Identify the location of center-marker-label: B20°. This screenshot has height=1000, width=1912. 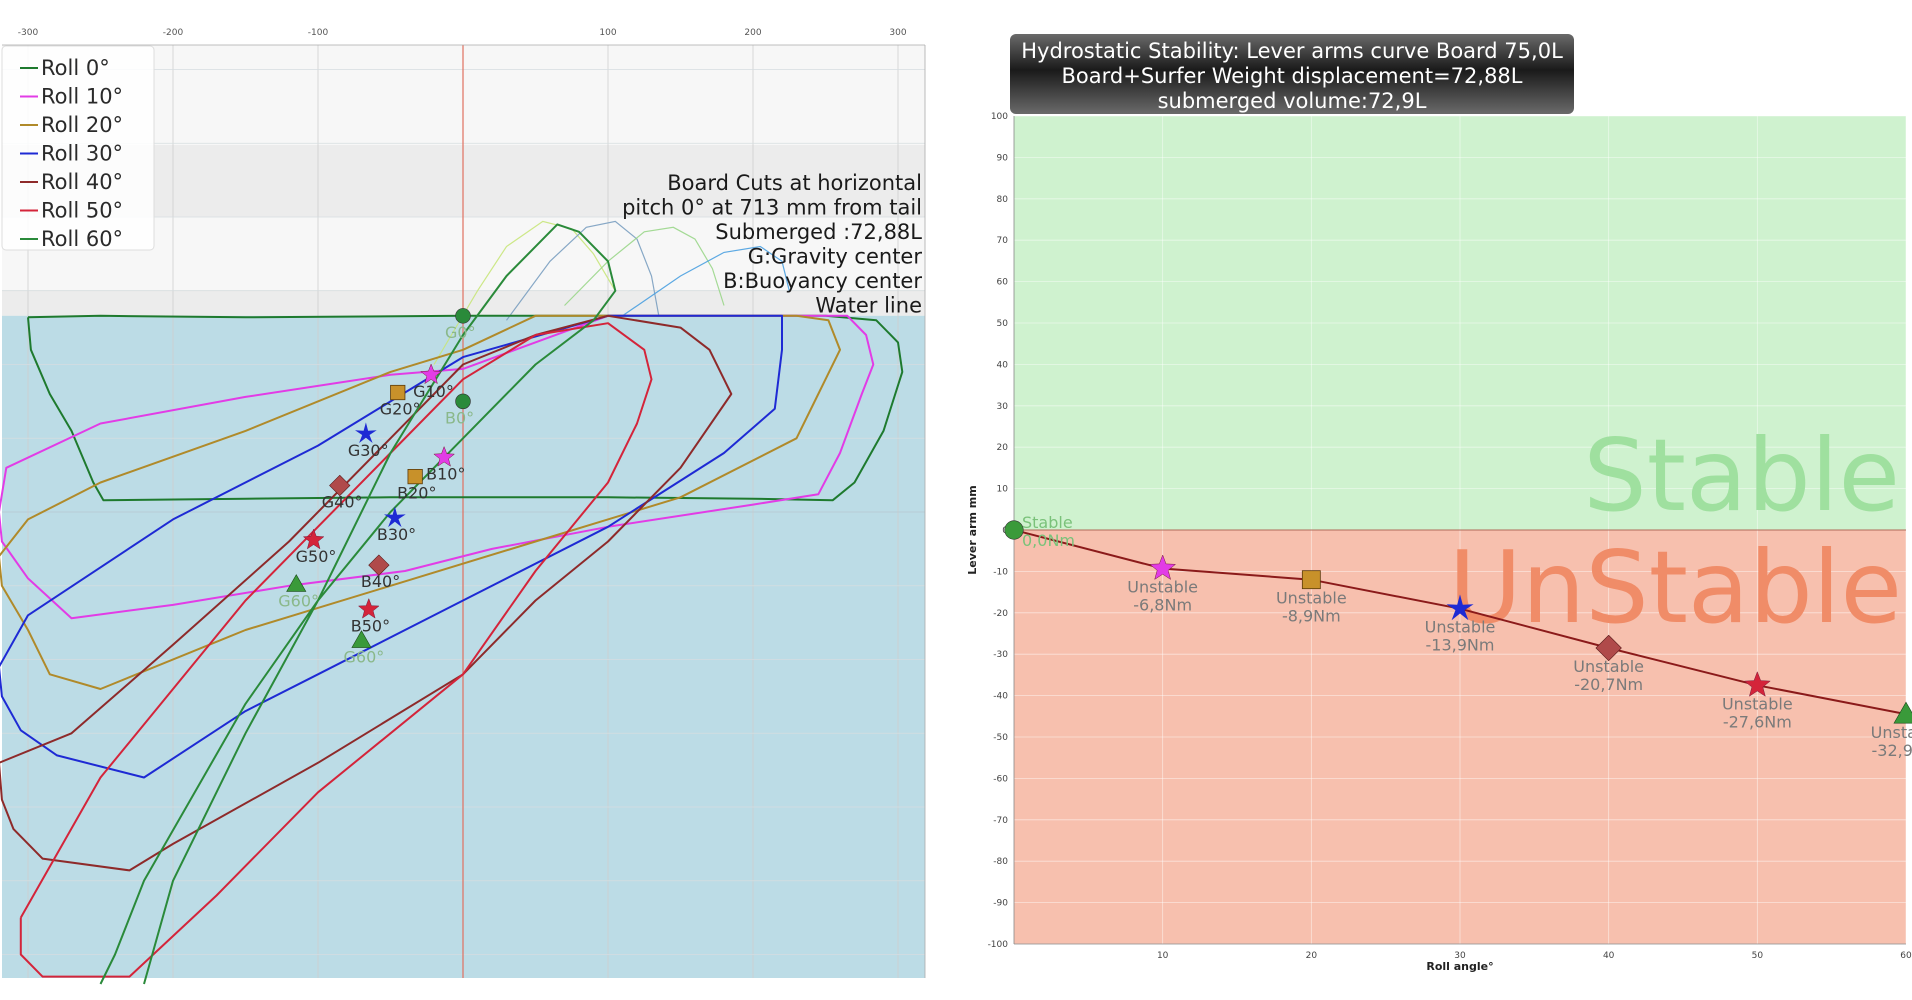
(416, 493).